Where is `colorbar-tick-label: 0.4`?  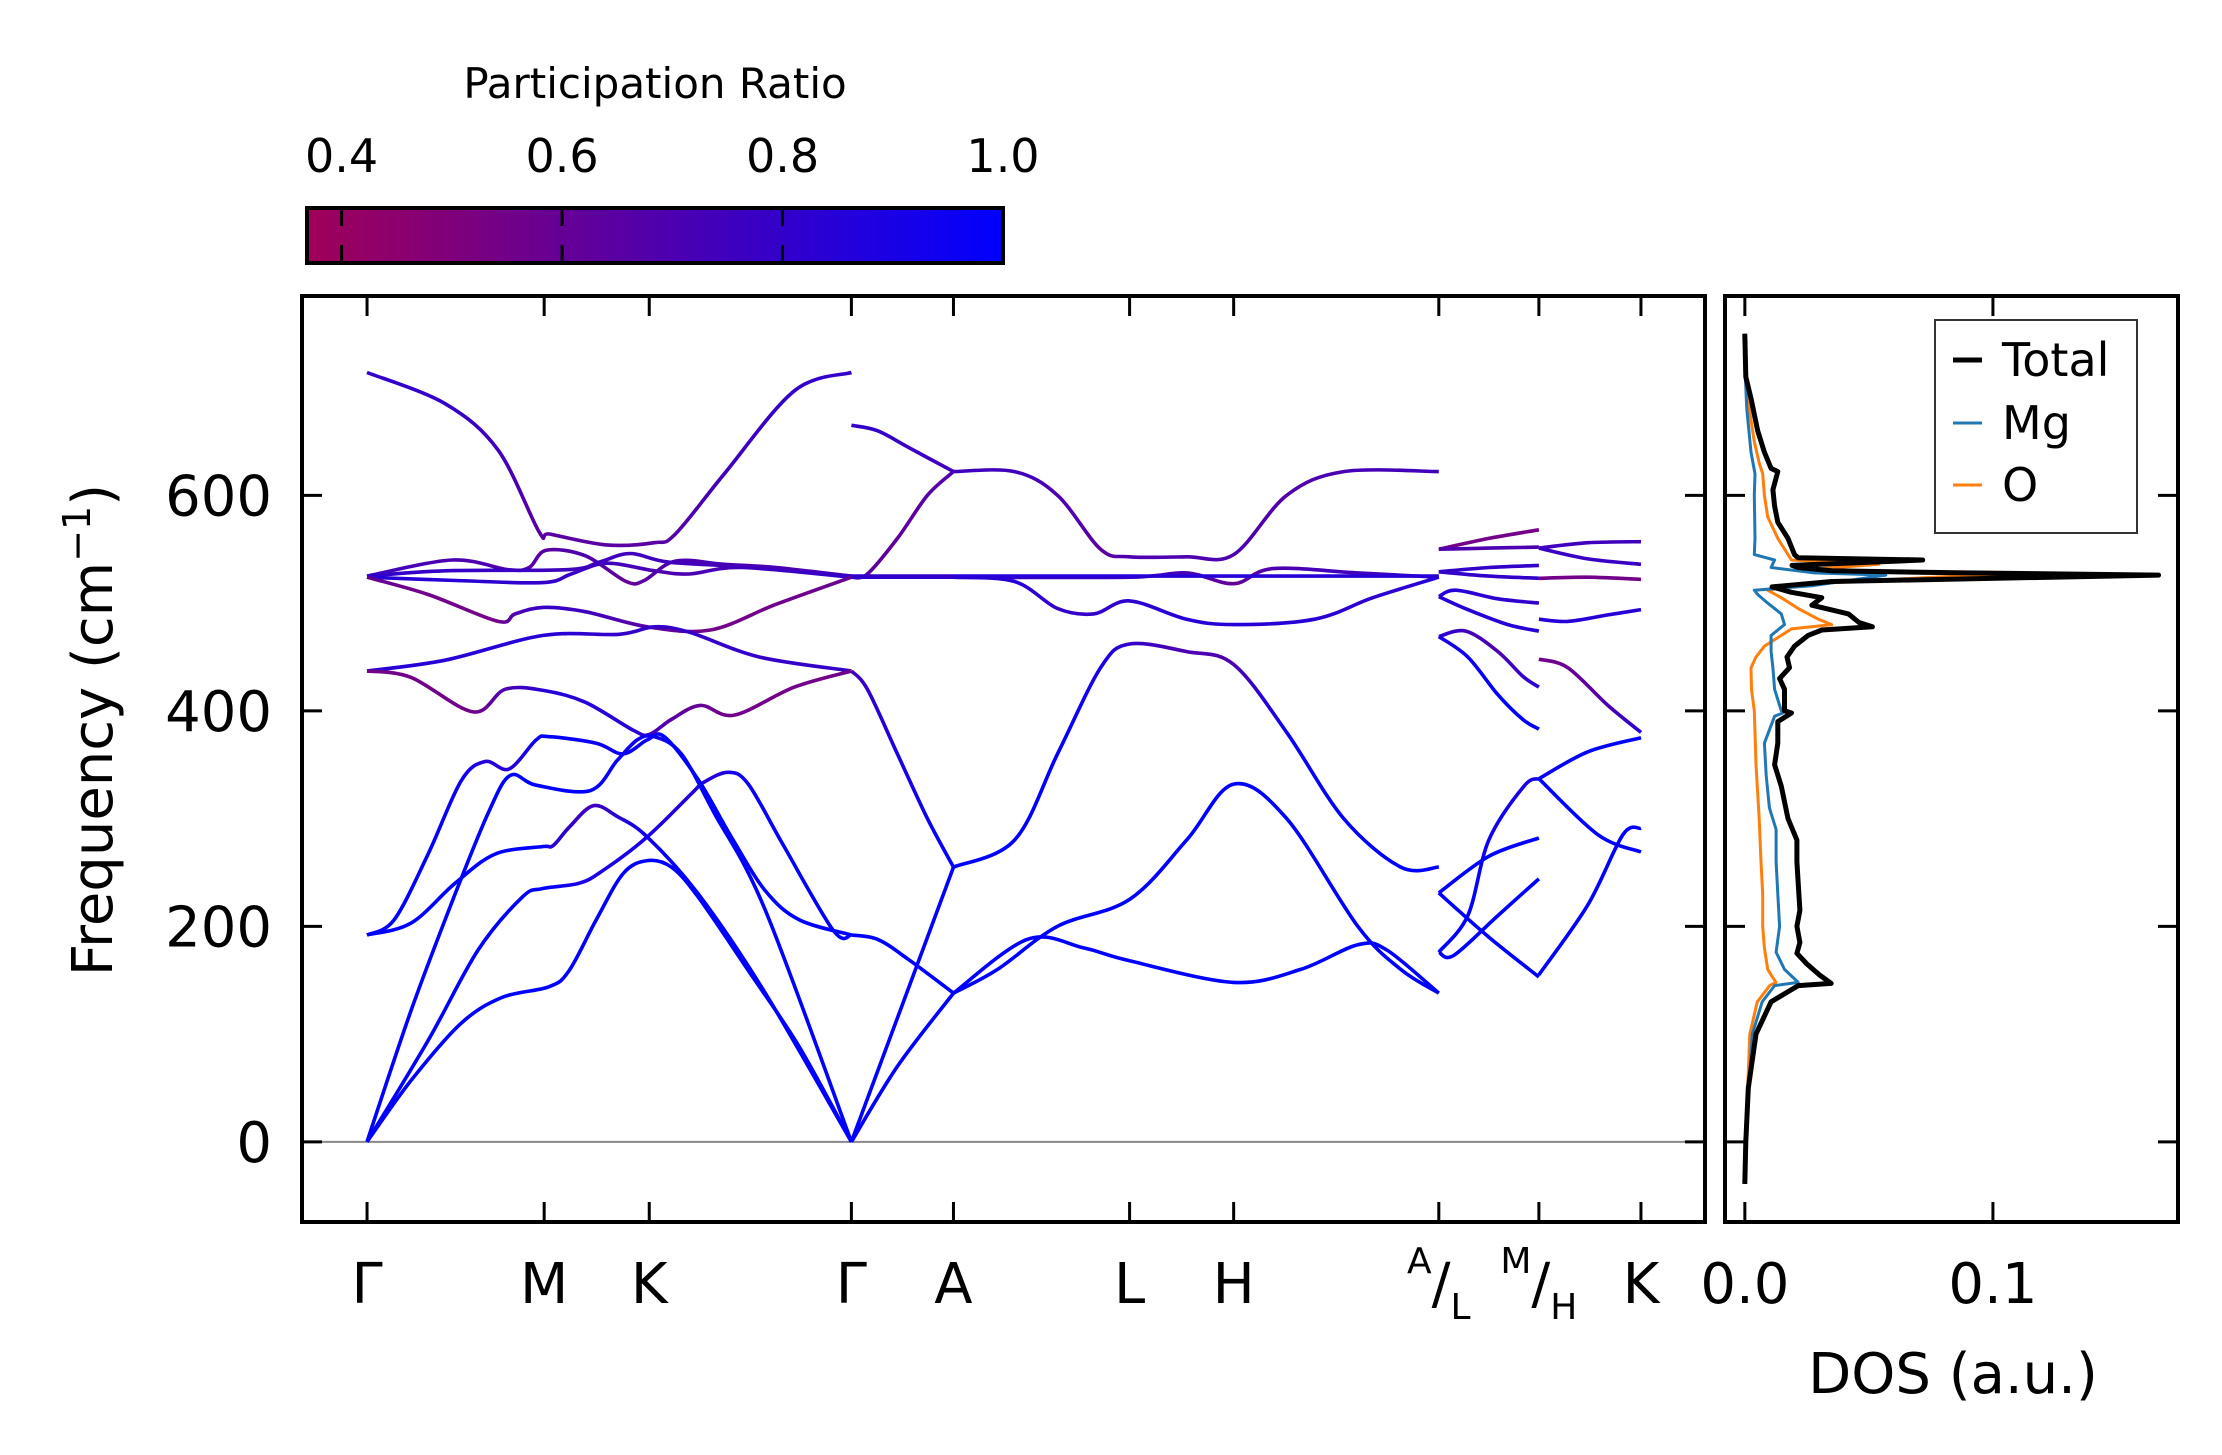
colorbar-tick-label: 0.4 is located at coordinates (341, 156).